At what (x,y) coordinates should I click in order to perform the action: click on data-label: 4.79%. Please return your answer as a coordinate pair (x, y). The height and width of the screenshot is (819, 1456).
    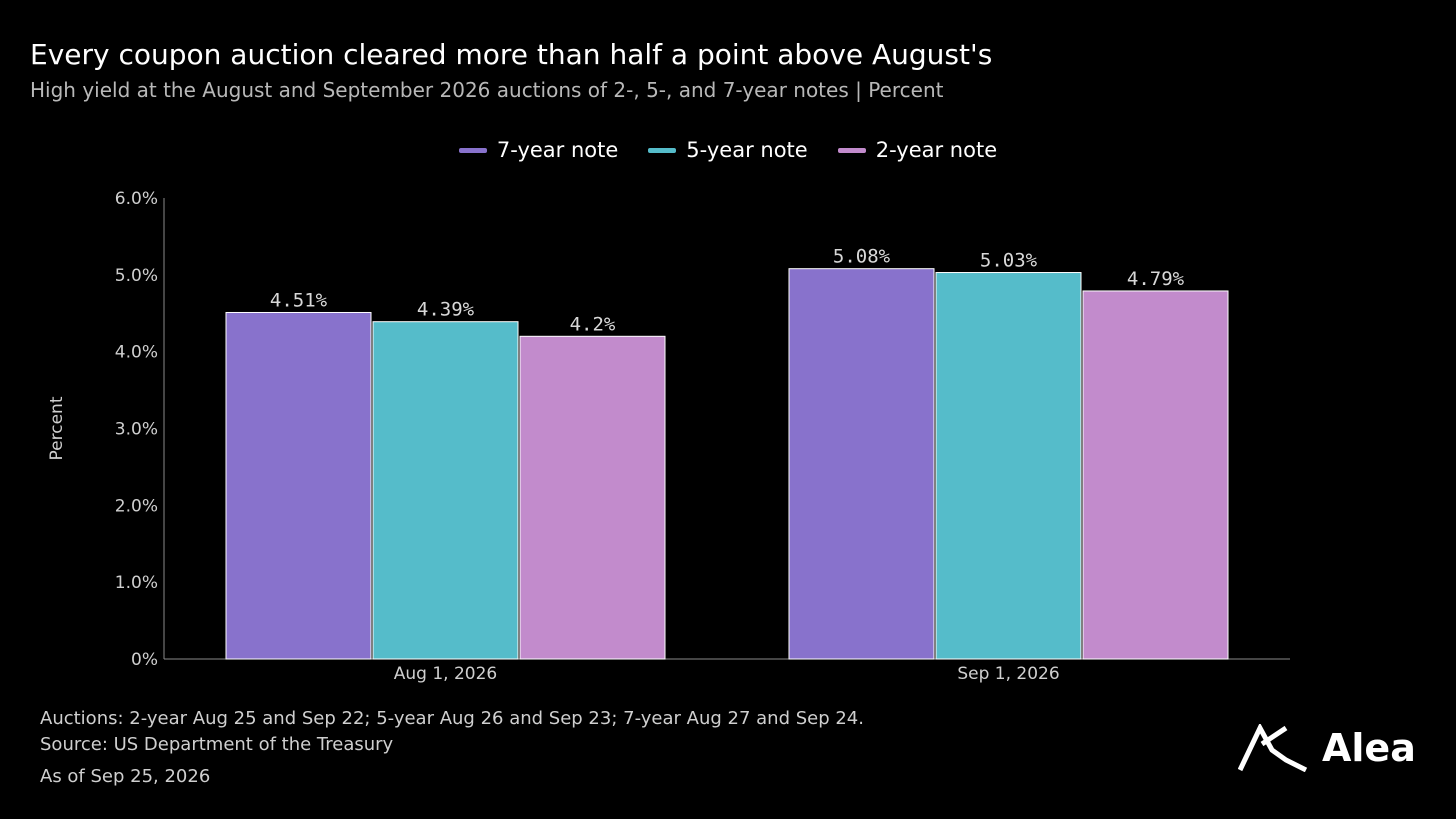
    Looking at the image, I should click on (1156, 279).